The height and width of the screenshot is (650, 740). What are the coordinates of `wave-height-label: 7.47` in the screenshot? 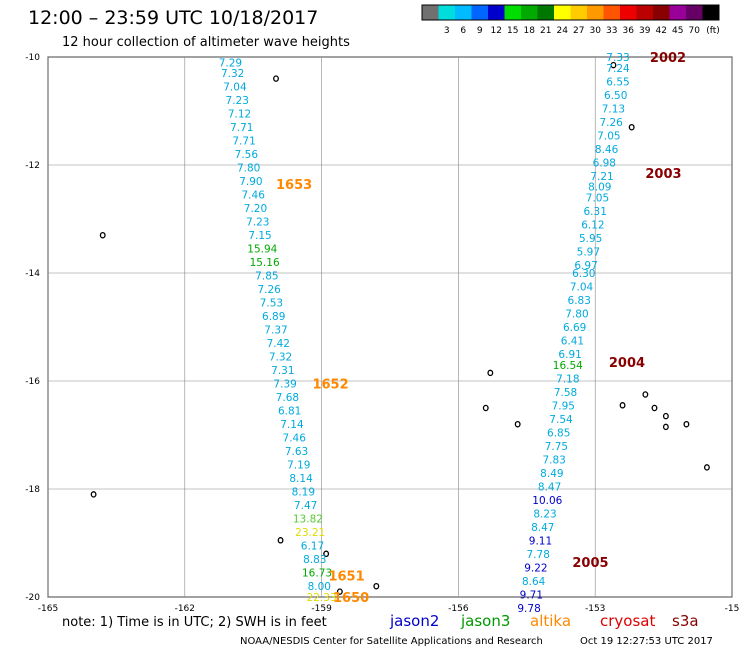 It's located at (305, 506).